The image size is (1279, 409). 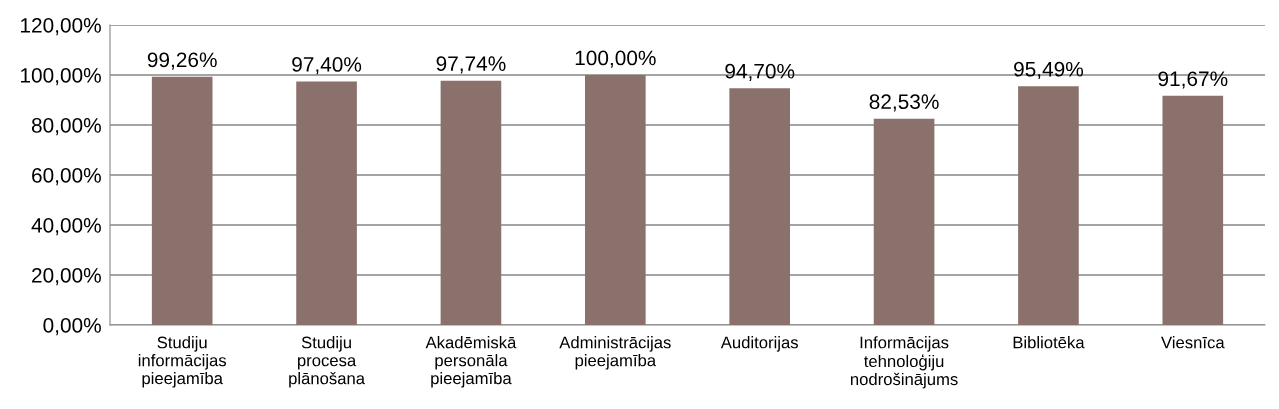 I want to click on y-tick-label: 20,00%, so click(x=66, y=277).